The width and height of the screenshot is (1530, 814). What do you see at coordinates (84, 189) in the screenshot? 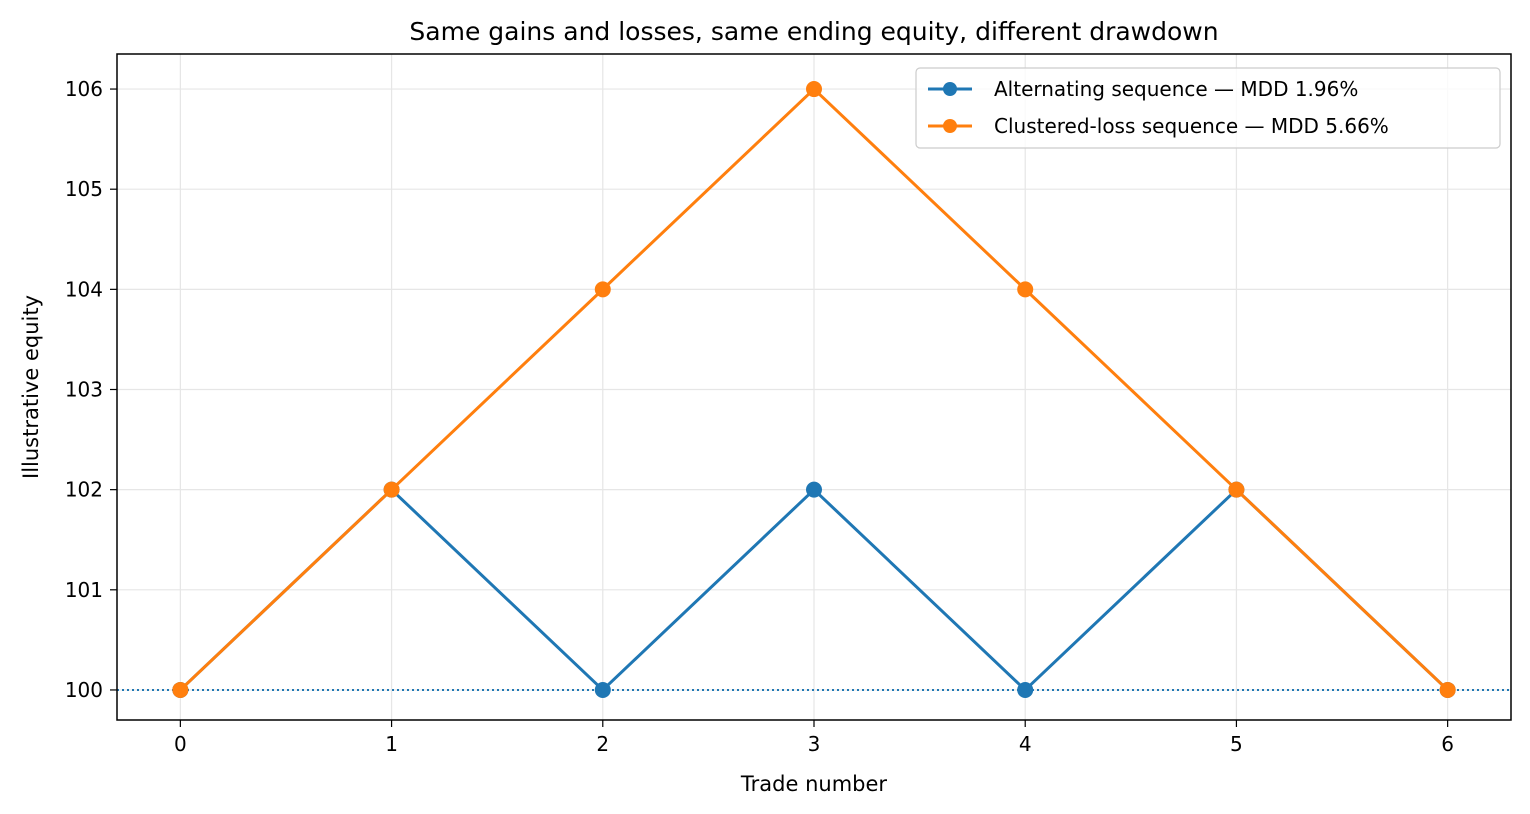
I see `y-tick-label: 105` at bounding box center [84, 189].